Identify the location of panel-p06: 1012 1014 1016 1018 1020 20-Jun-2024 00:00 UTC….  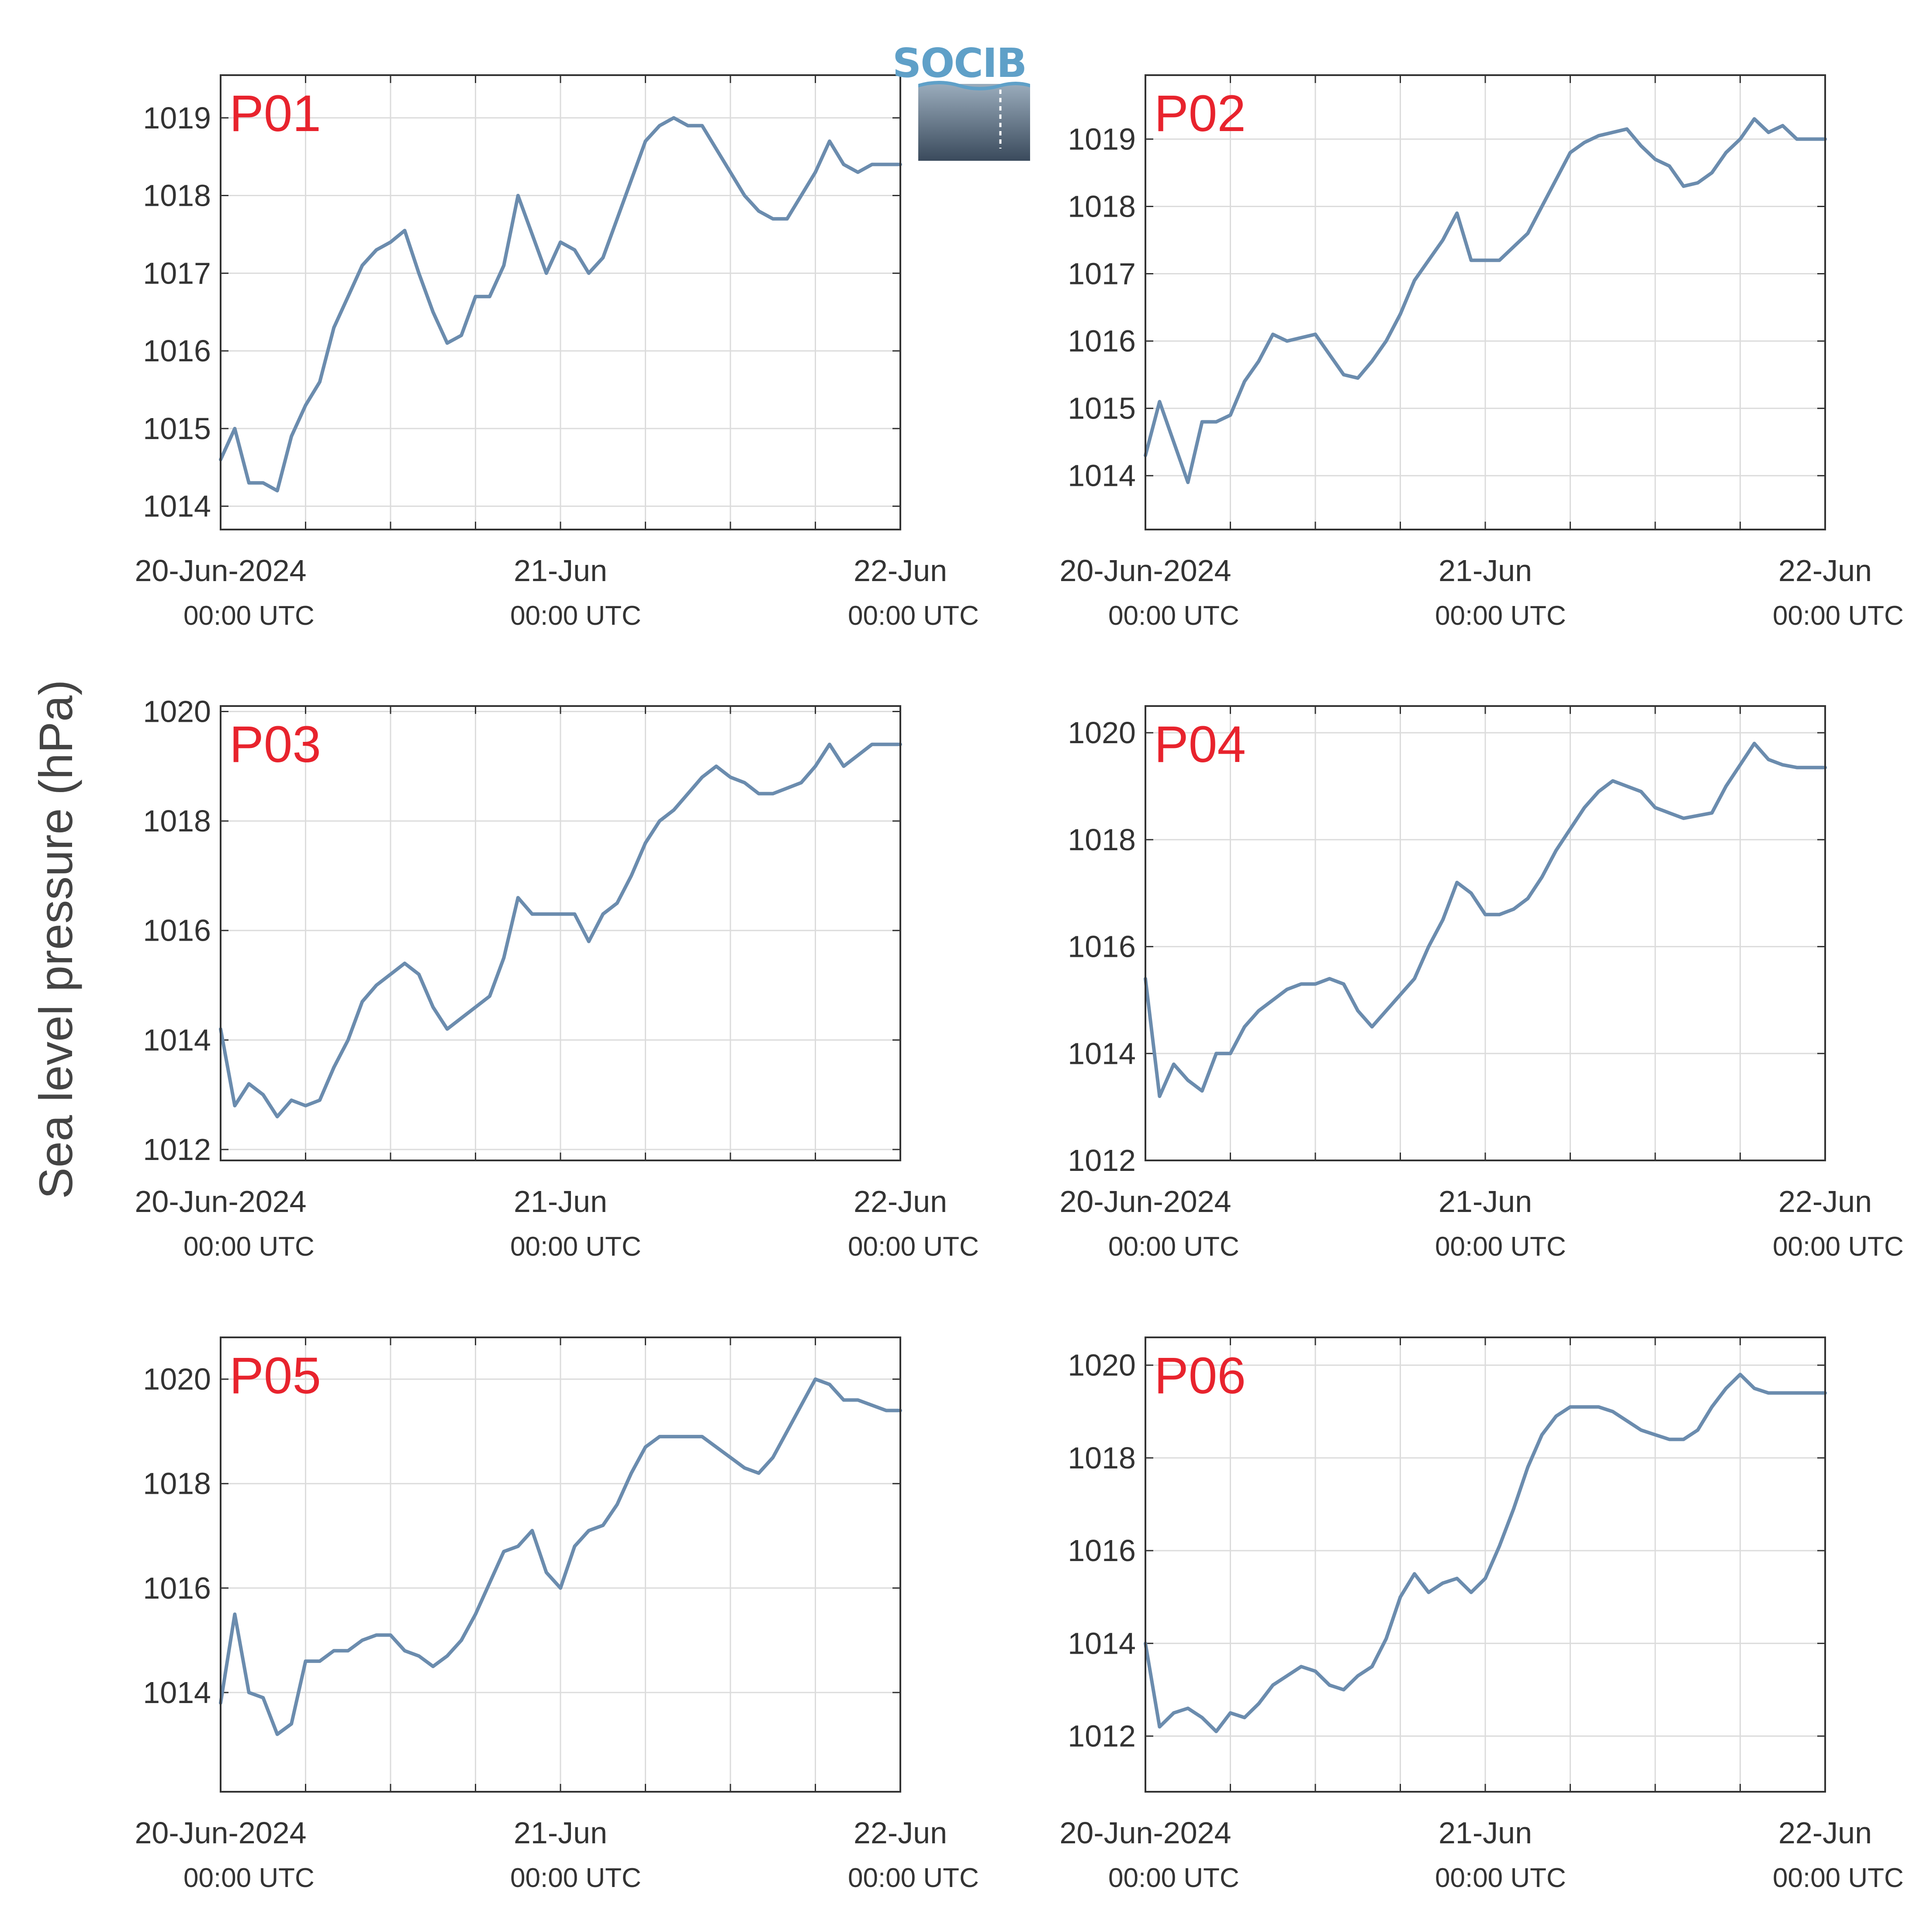
(1481, 1614).